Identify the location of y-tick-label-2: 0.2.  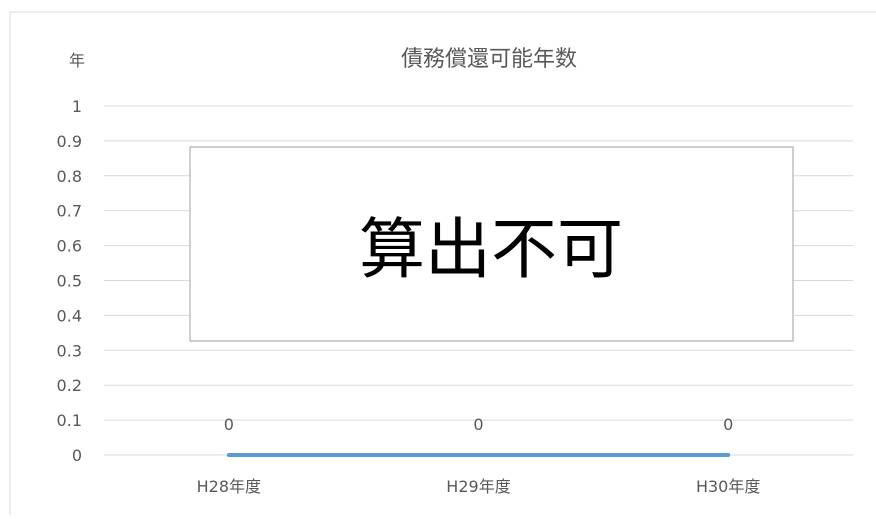
(69, 385).